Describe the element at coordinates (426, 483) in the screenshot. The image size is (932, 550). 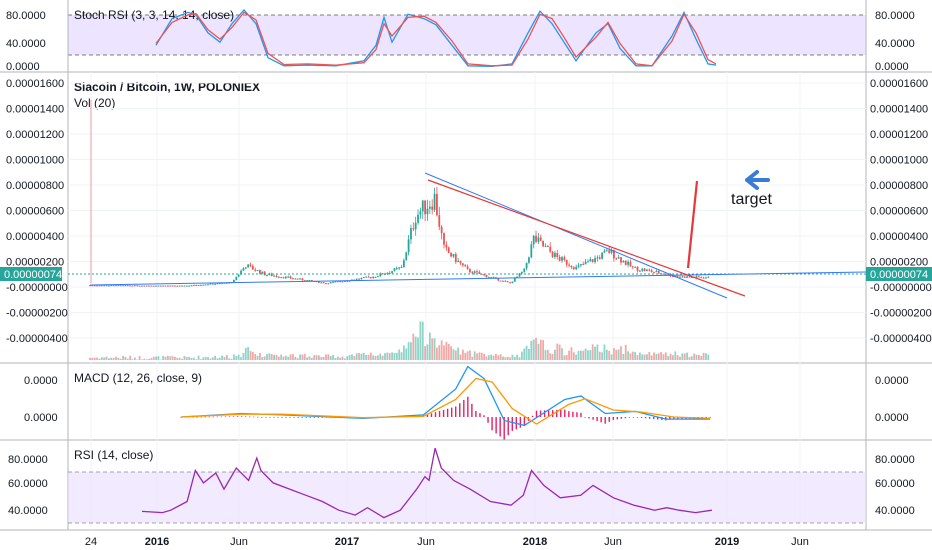
I see `rsi-series-group` at that location.